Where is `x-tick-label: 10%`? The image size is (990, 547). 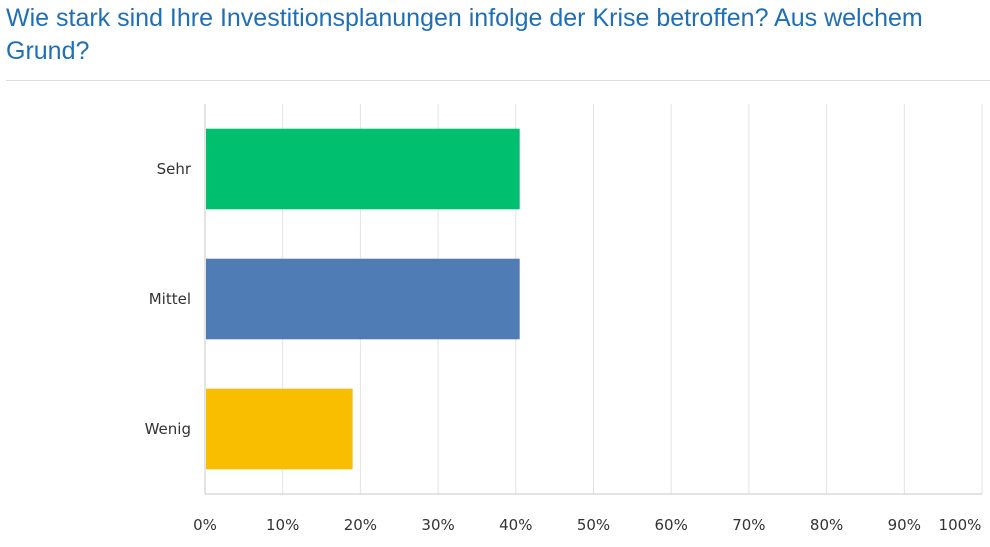
x-tick-label: 10% is located at coordinates (282, 525).